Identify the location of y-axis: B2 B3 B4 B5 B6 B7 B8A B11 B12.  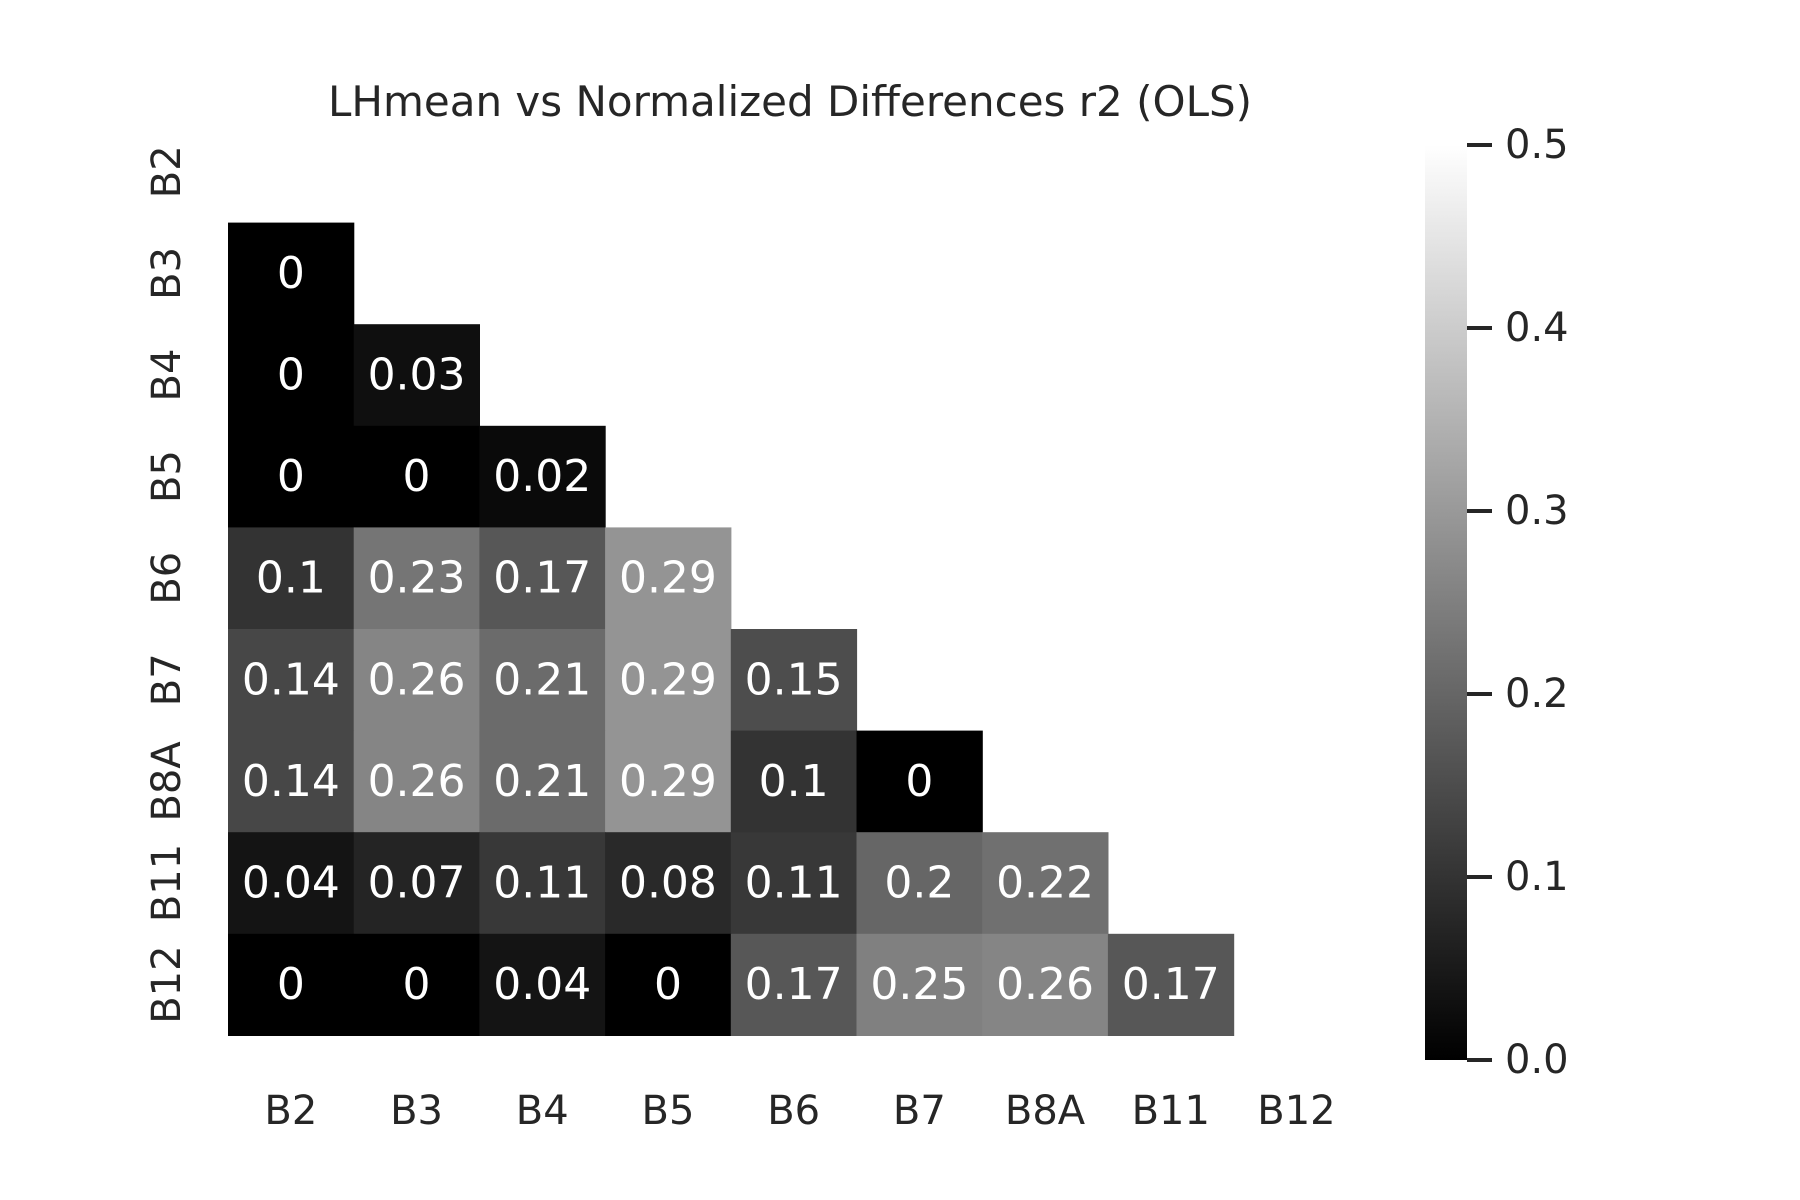
(167, 584).